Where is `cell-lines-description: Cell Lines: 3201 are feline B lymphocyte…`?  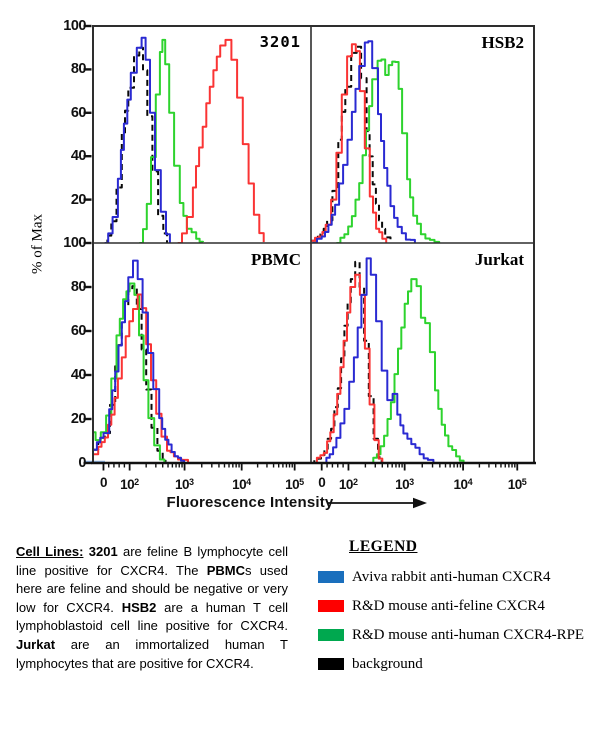
cell-lines-description: Cell Lines: 3201 are feline B lymphocyte… is located at coordinates (152, 608).